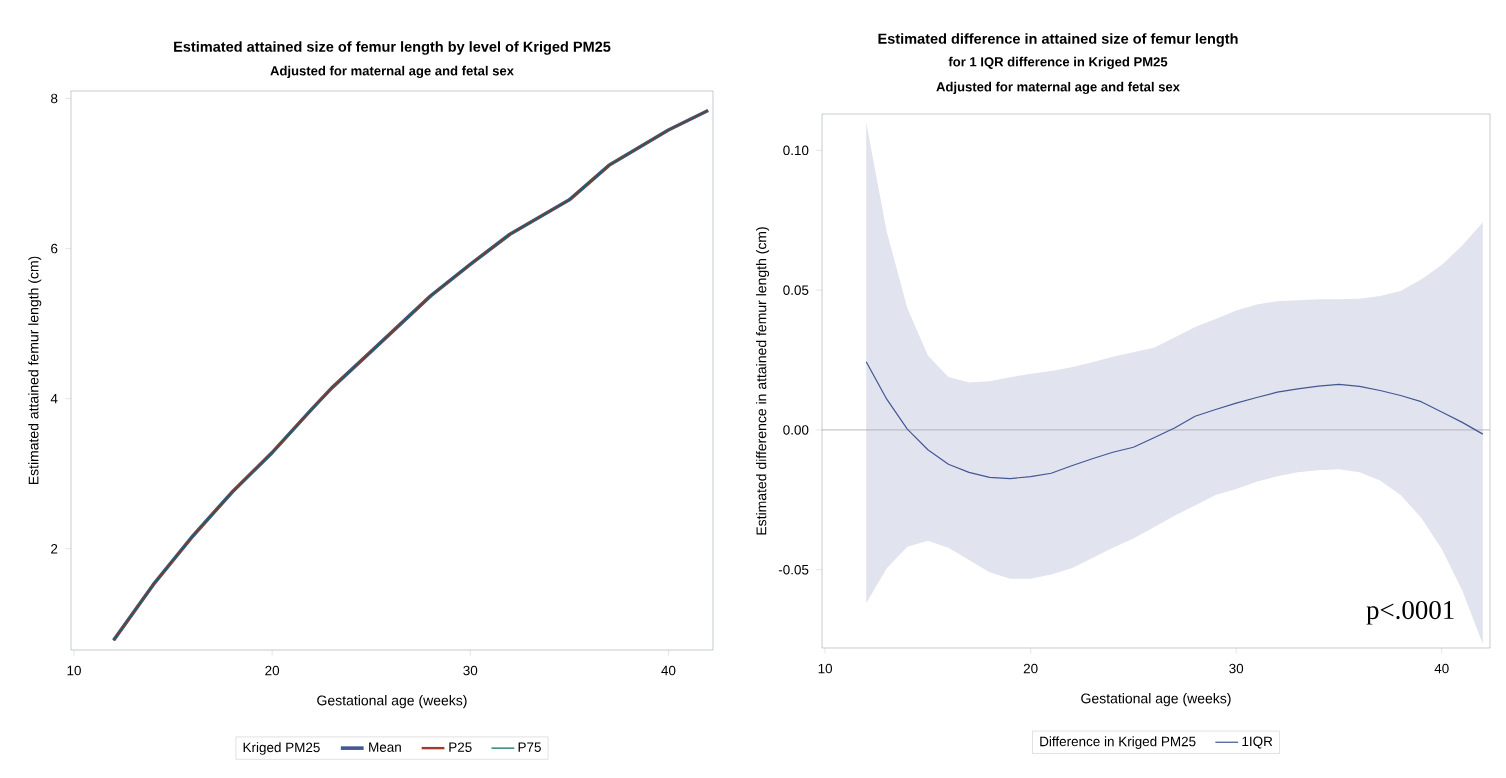 Image resolution: width=1506 pixels, height=778 pixels. Describe the element at coordinates (1058, 88) in the screenshot. I see `text: Adjusted for maternal age and fetal sex` at that location.